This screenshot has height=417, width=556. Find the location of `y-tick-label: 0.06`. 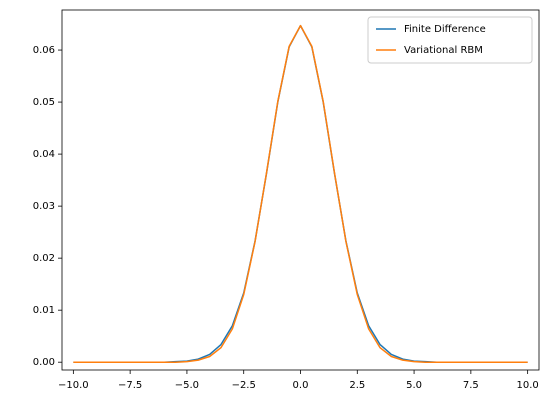

y-tick-label: 0.06 is located at coordinates (44, 50).